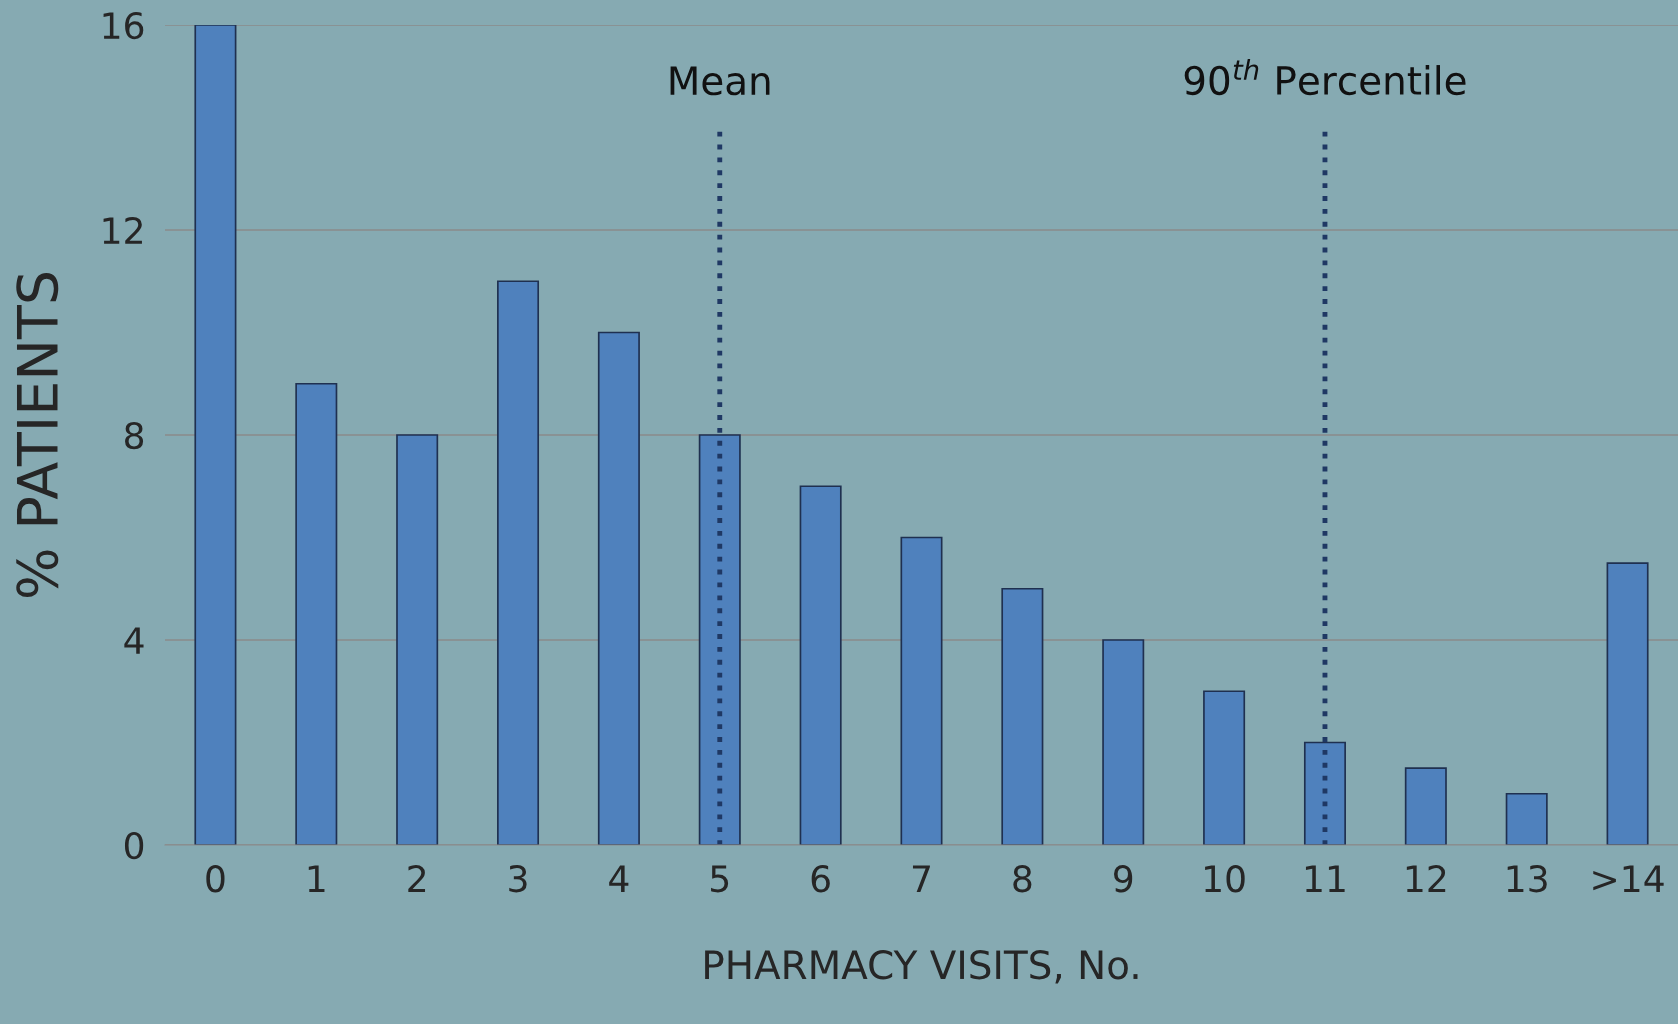 This screenshot has height=1024, width=1678. What do you see at coordinates (1225, 879) in the screenshot?
I see `x-tick-label: 10` at bounding box center [1225, 879].